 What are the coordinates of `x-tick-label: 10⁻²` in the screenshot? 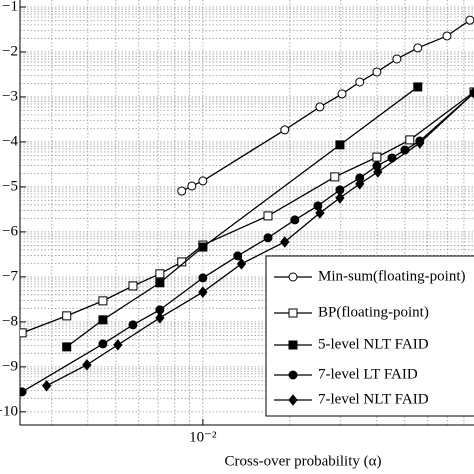 It's located at (203, 437).